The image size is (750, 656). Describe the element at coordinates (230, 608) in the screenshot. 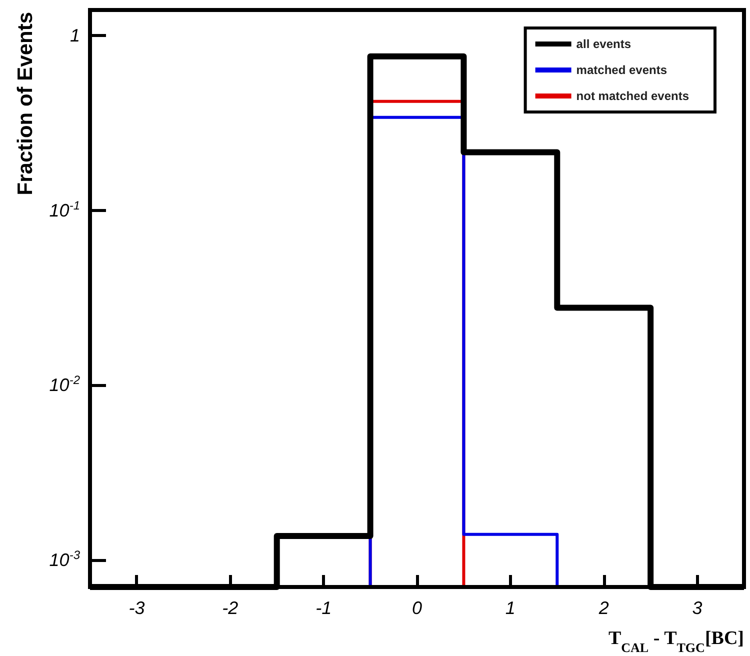

I see `x-tick-label: -2` at that location.